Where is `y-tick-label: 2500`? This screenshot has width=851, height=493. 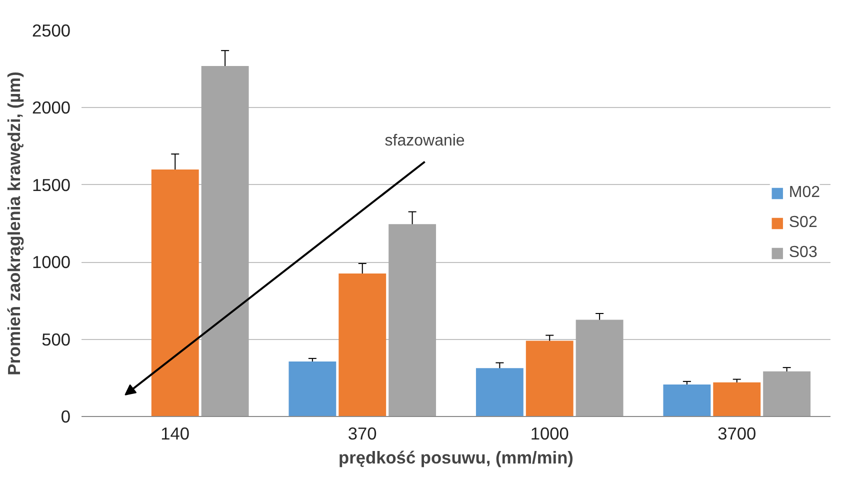 y-tick-label: 2500 is located at coordinates (51, 30).